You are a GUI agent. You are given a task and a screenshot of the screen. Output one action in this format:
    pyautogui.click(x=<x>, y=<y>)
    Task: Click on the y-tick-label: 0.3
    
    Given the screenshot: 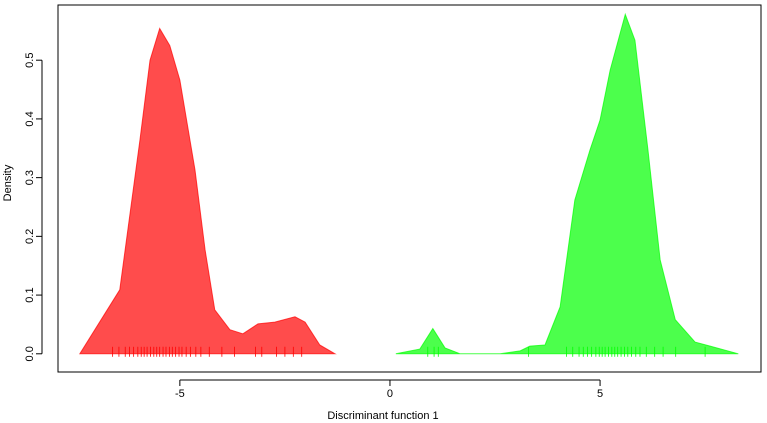 What is the action you would take?
    pyautogui.click(x=30, y=177)
    